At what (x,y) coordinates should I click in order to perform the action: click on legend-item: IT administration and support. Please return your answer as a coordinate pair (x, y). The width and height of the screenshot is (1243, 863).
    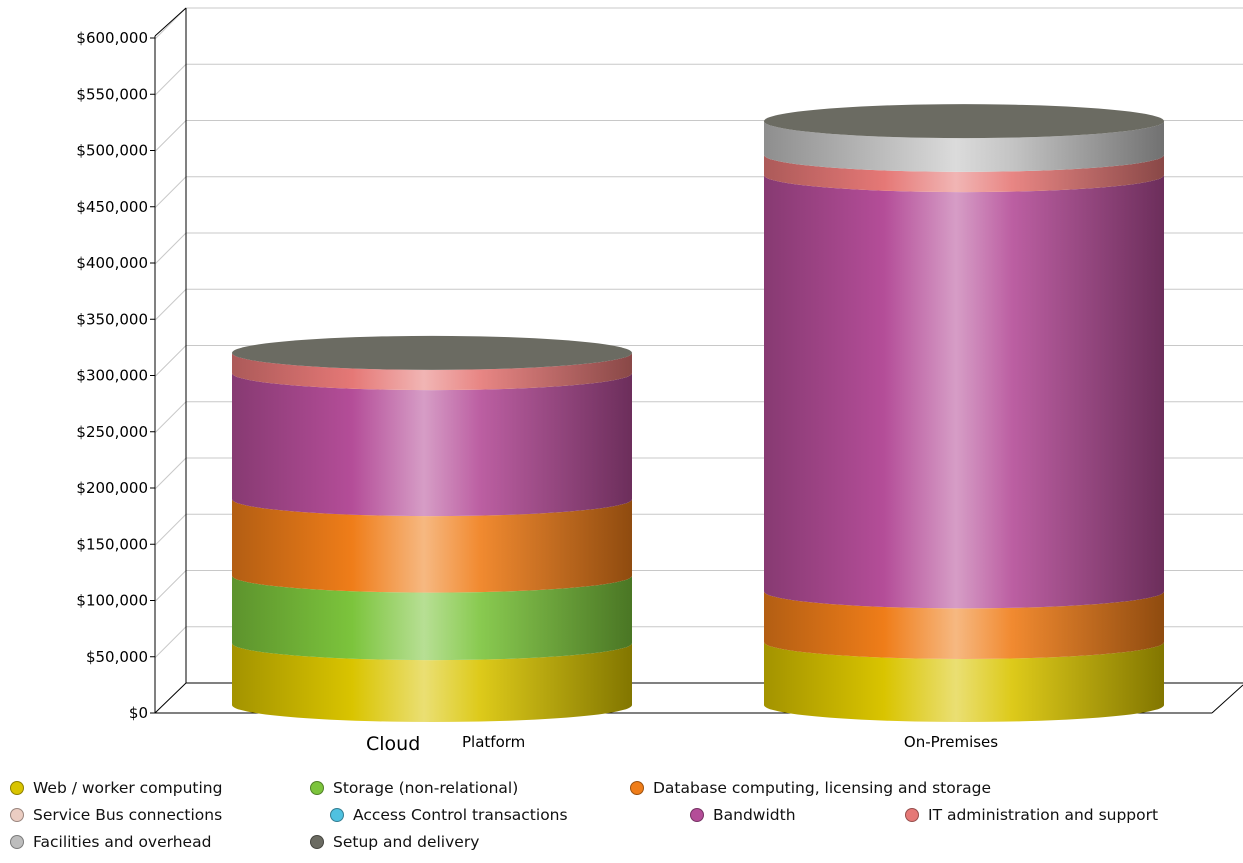
    Looking at the image, I should click on (1065, 815).